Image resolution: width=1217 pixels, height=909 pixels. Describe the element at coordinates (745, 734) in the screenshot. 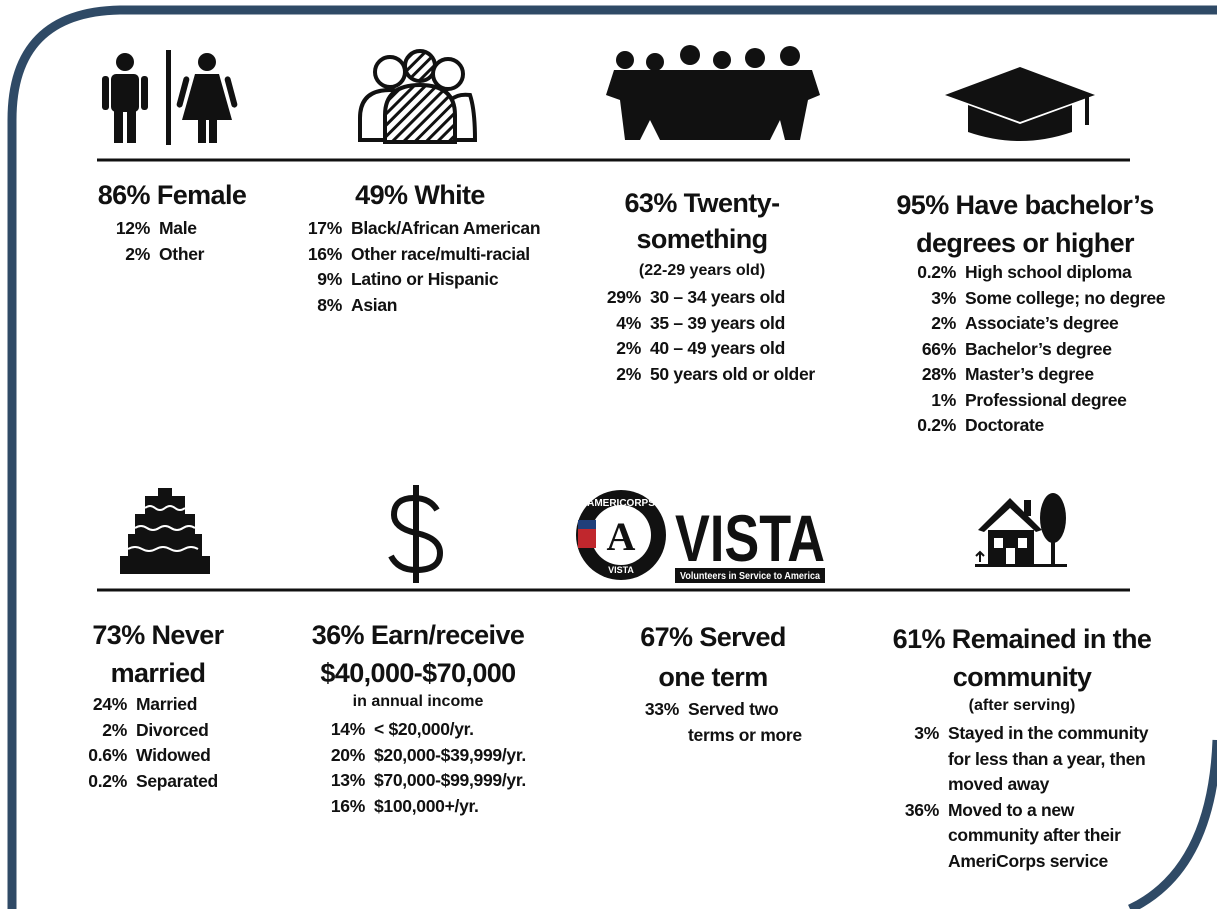

I see `label-line: terms or more` at that location.